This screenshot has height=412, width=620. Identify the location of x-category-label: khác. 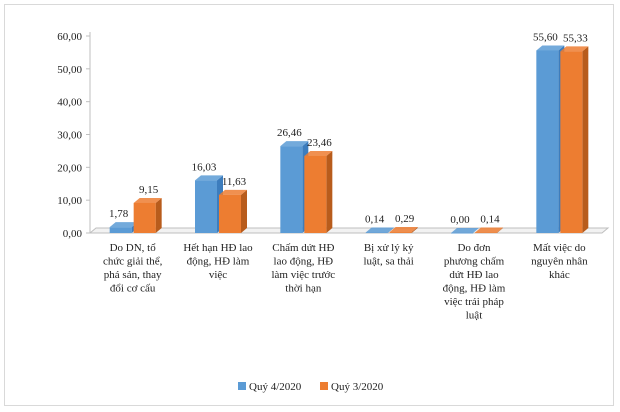
(559, 275).